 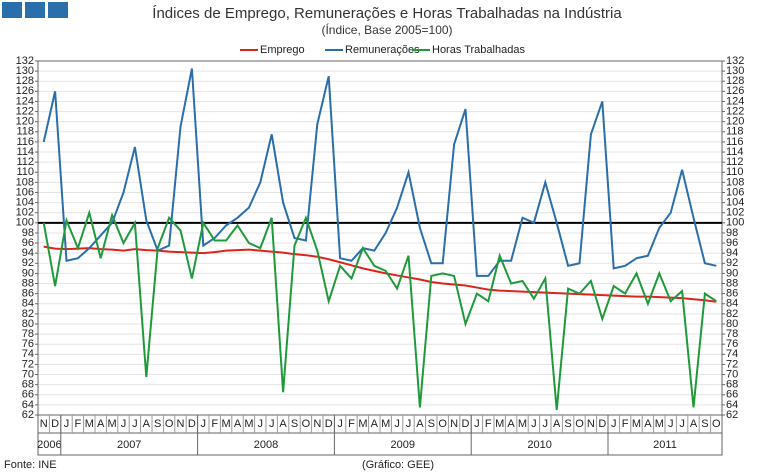 I want to click on y2-tick-label: 124, so click(x=735, y=101).